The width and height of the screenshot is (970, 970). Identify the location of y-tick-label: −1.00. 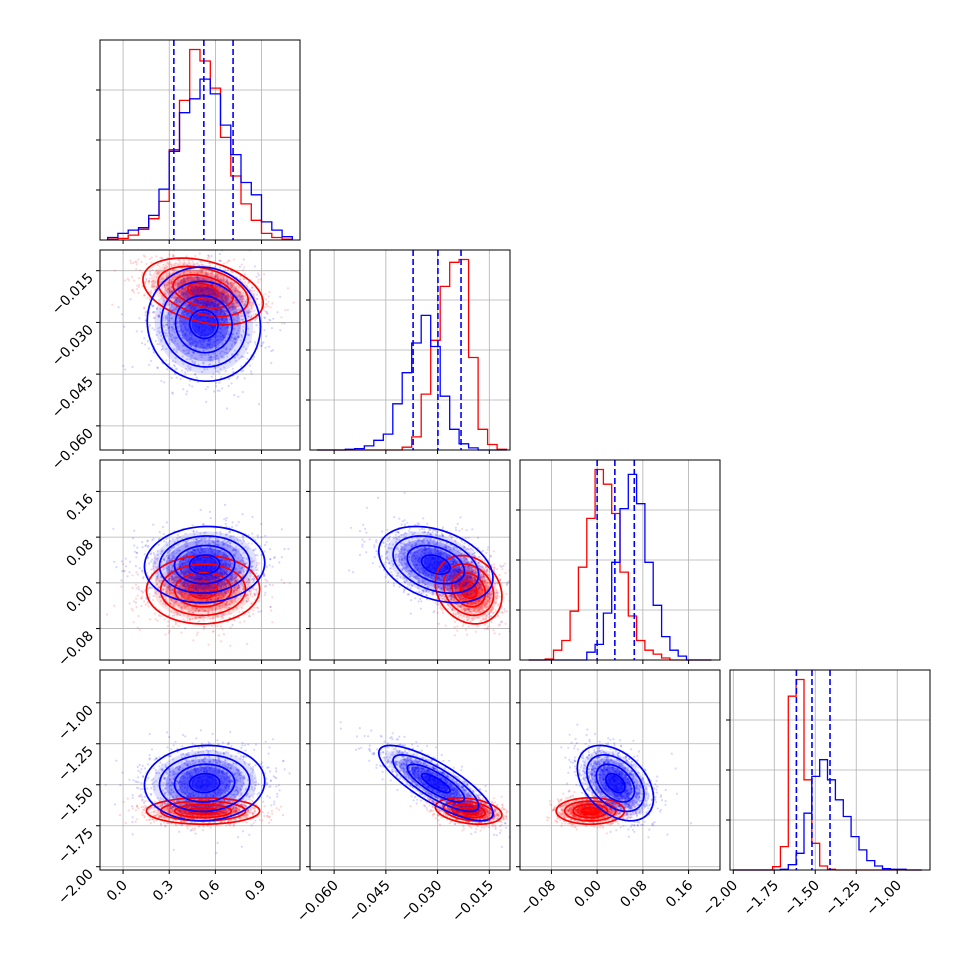
(76, 723).